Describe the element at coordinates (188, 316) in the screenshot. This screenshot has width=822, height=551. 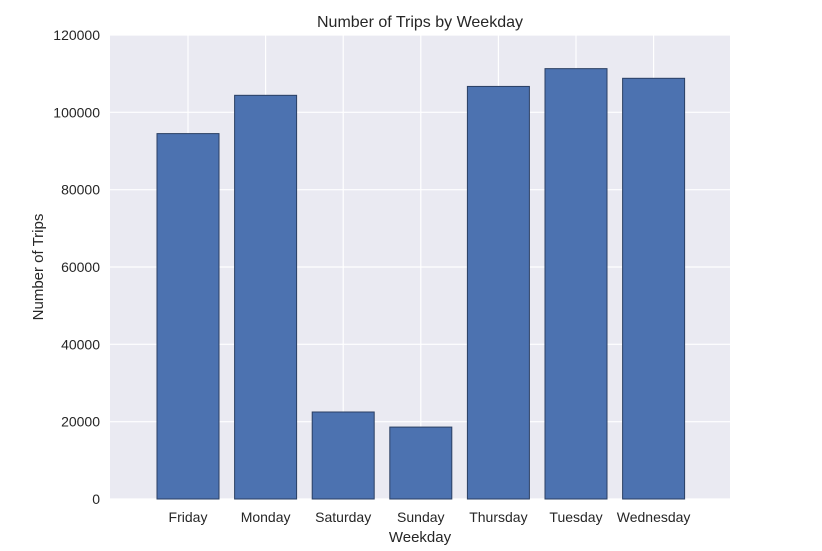
I see `bar-friday` at that location.